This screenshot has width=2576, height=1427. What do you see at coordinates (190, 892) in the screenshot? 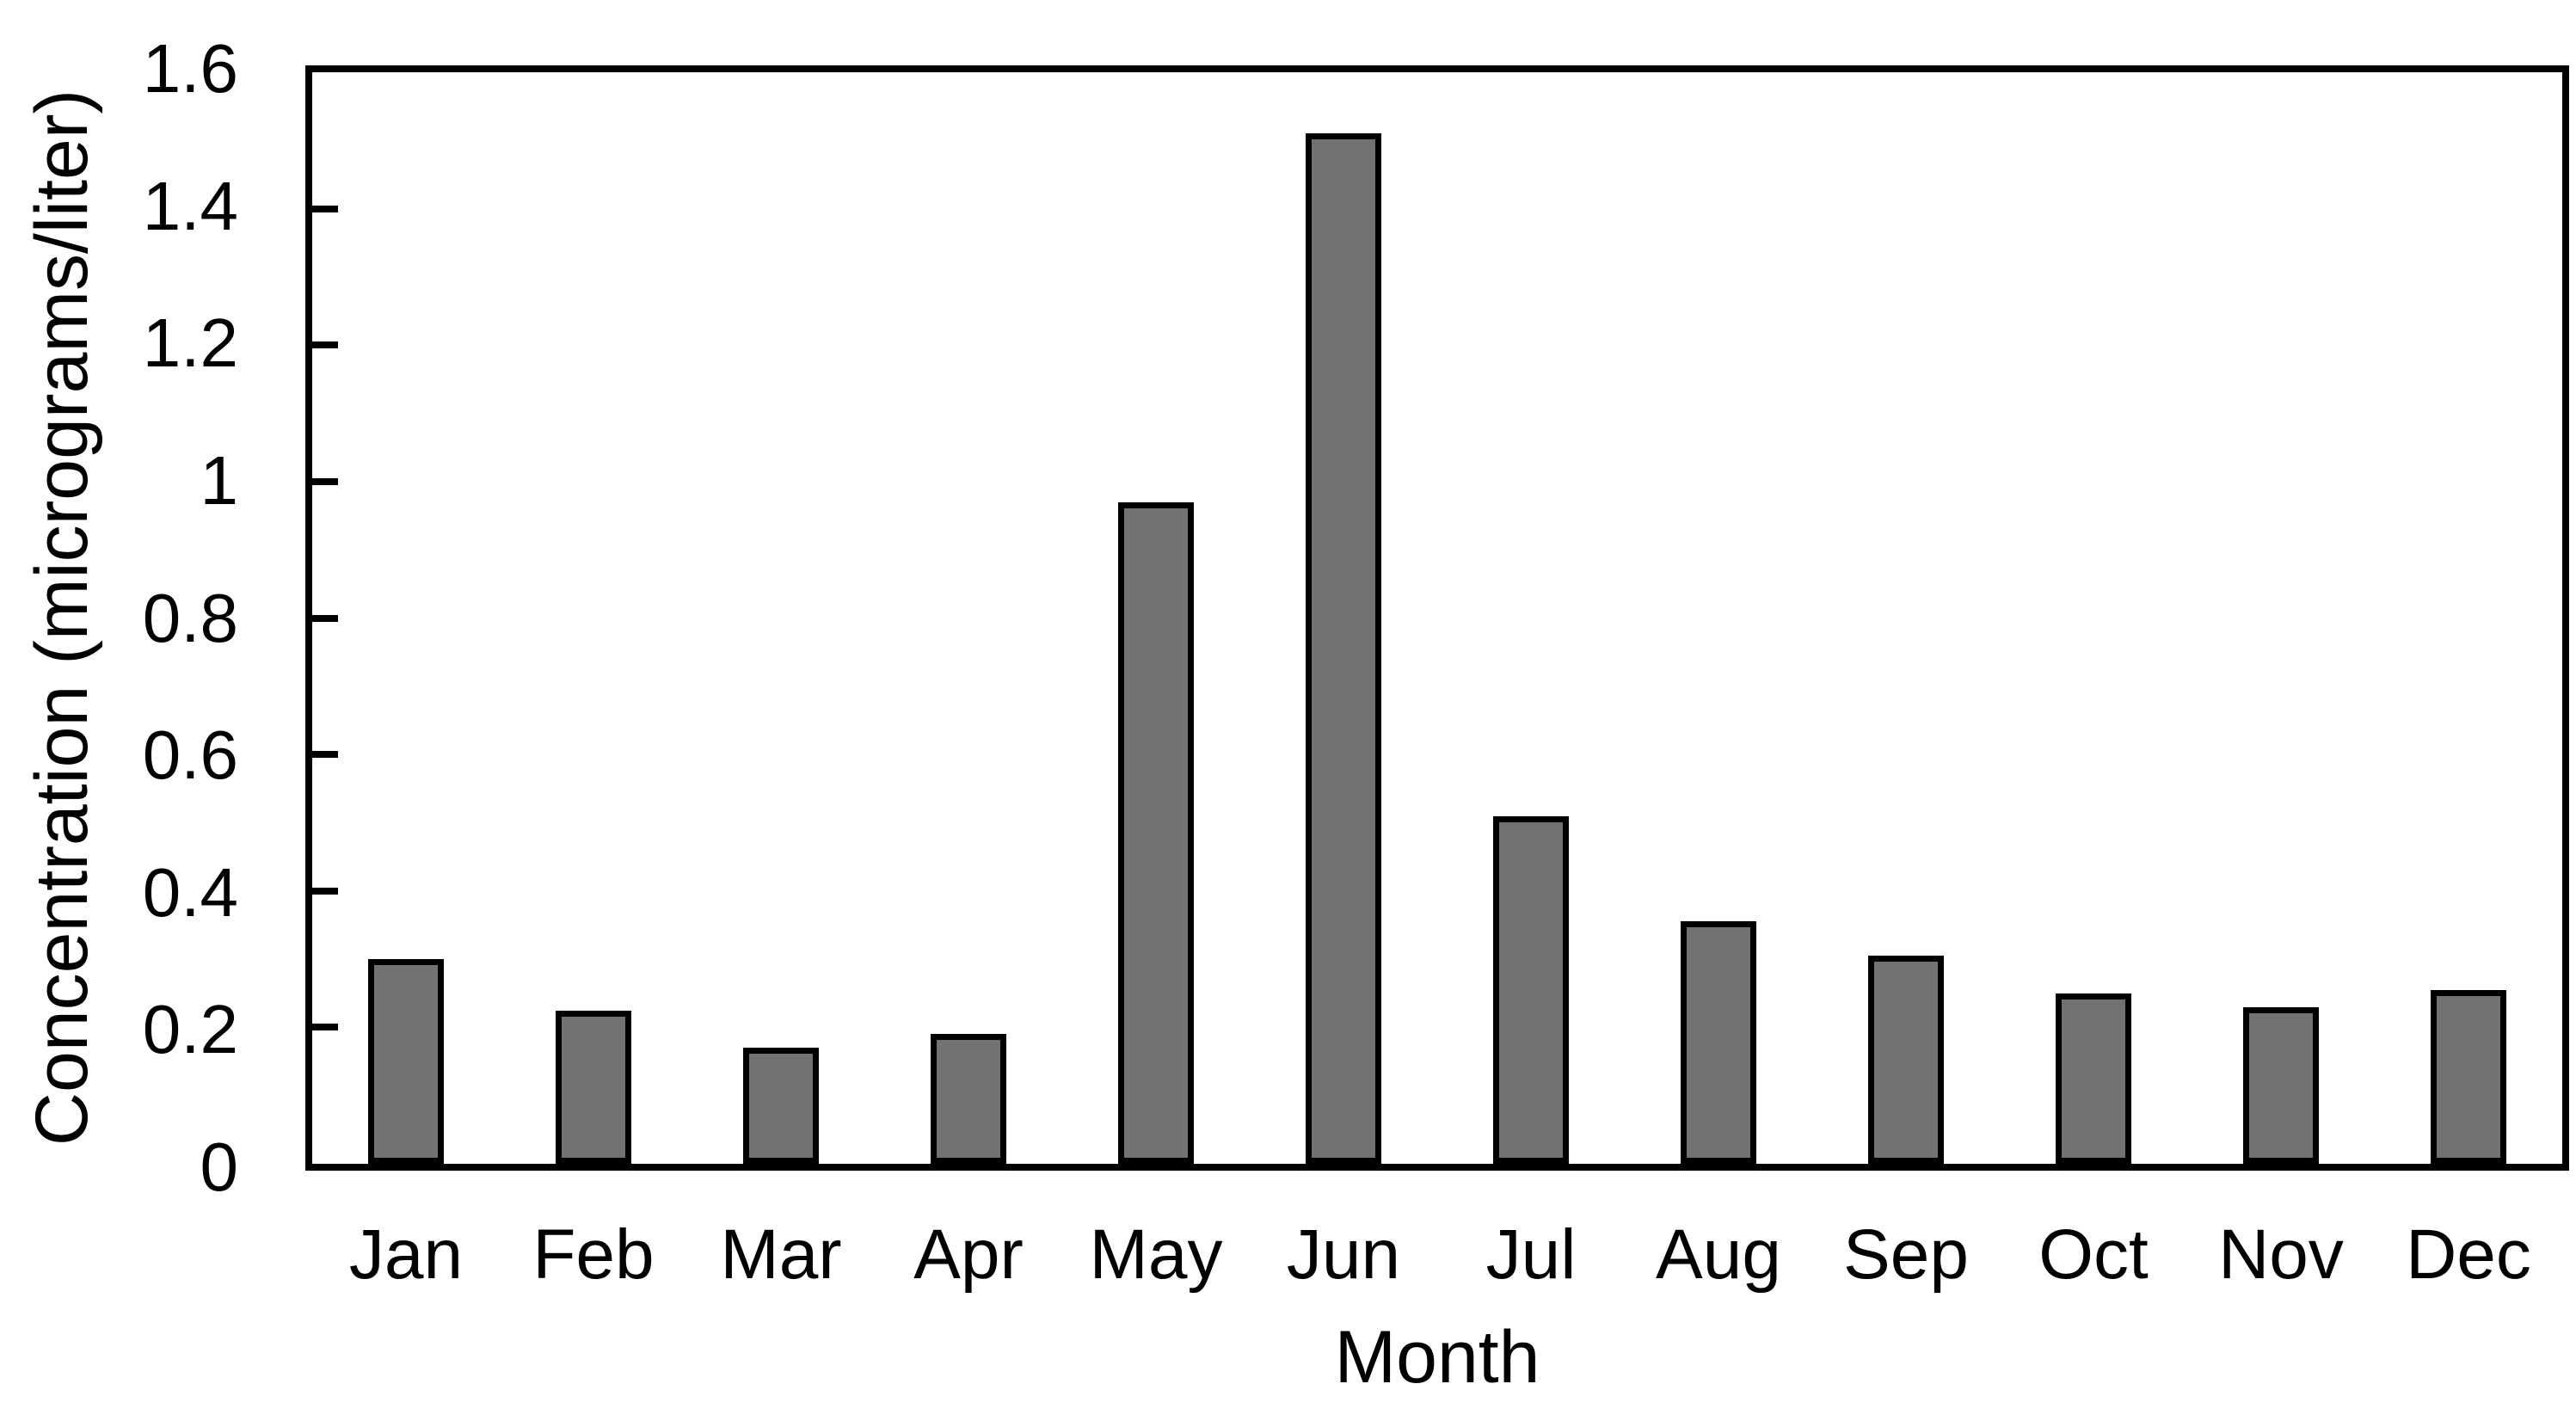
I see `y-tick-label-0.4: 0.4` at bounding box center [190, 892].